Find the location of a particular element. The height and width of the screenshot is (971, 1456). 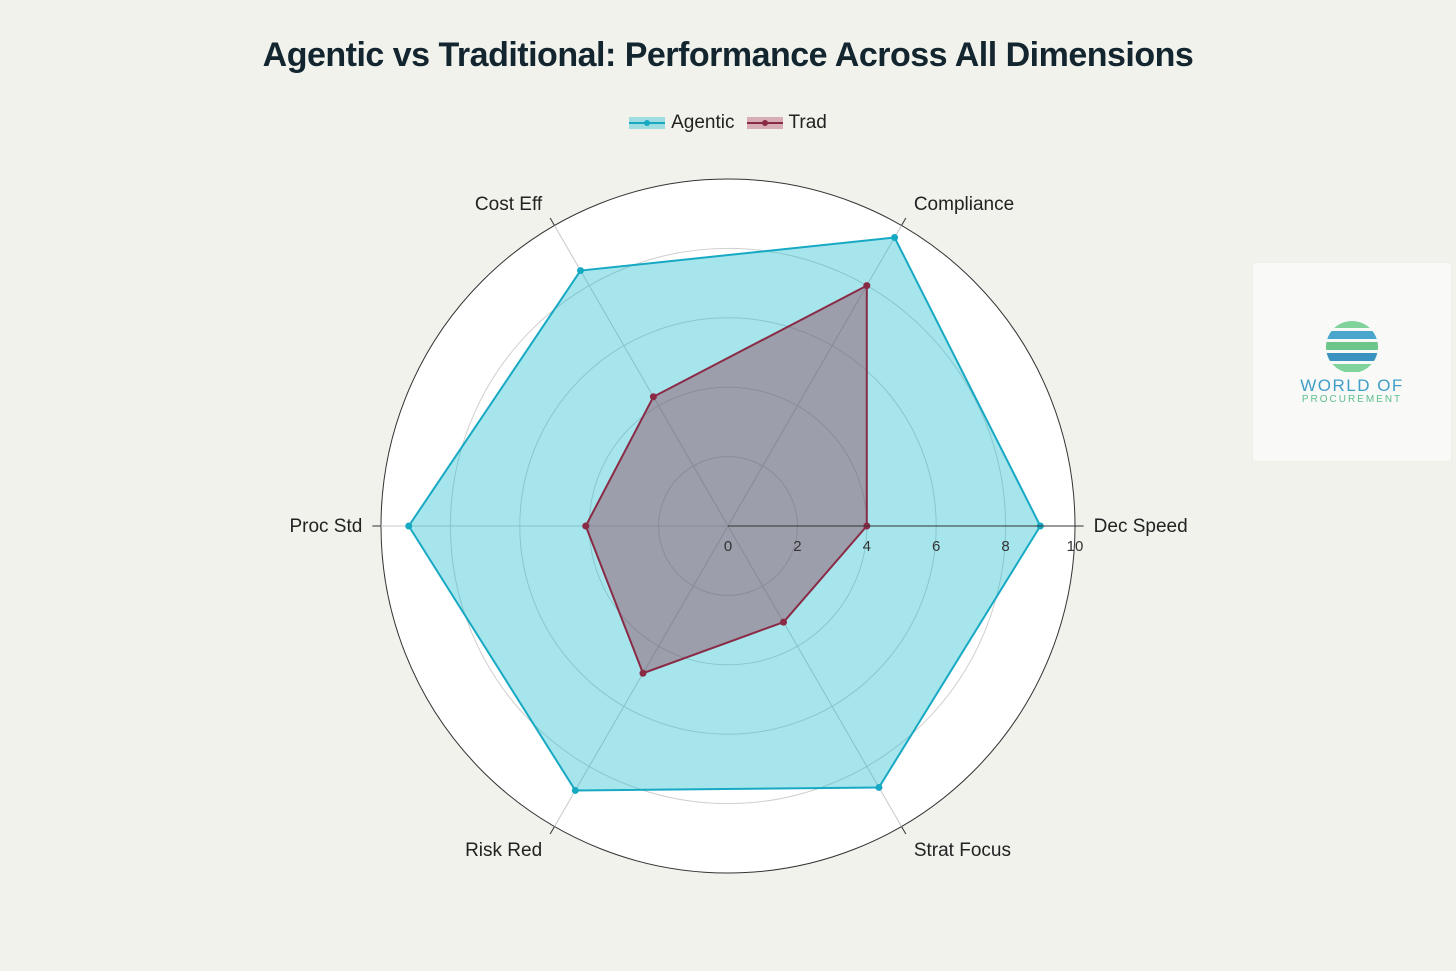

axis-label-proc-std: Proc Std is located at coordinates (325, 526).